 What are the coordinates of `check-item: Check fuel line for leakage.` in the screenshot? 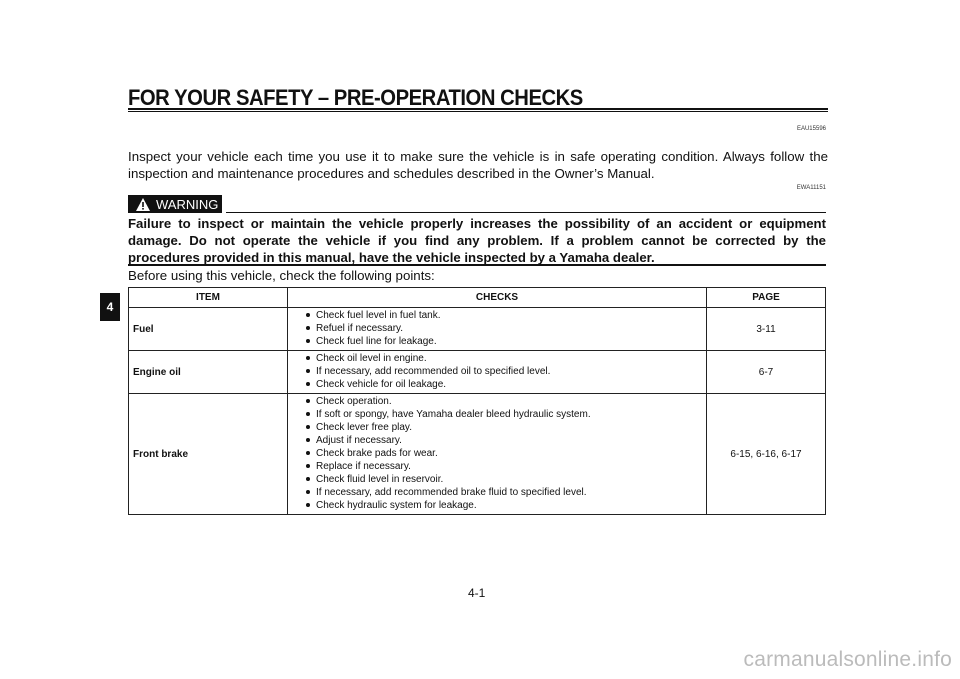 It's located at (504, 341).